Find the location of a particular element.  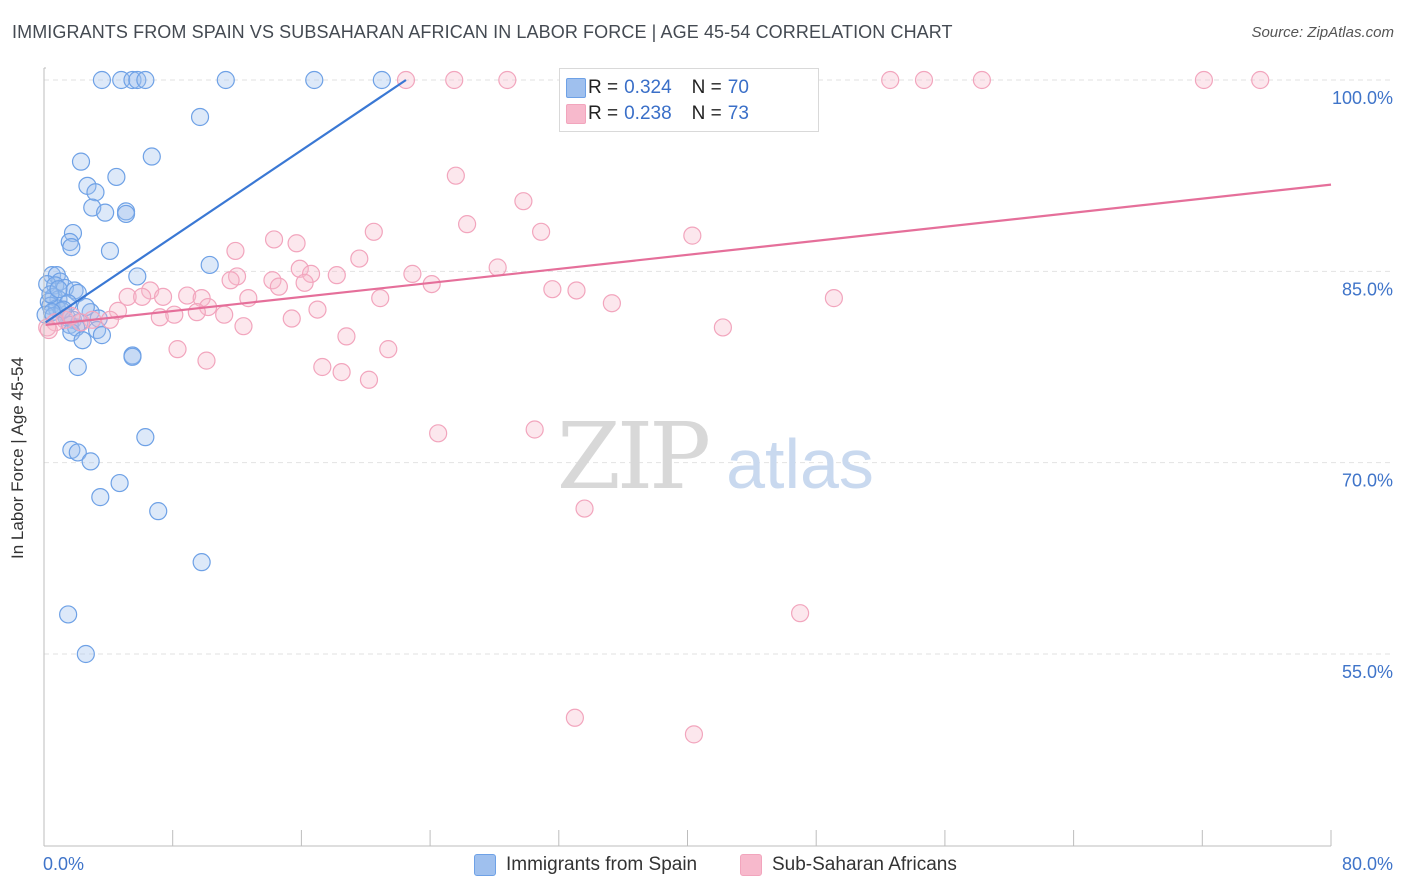

correlation-legend: R = 0.324 N = 70 R = 0.238 N = 73 is located at coordinates (689, 100).